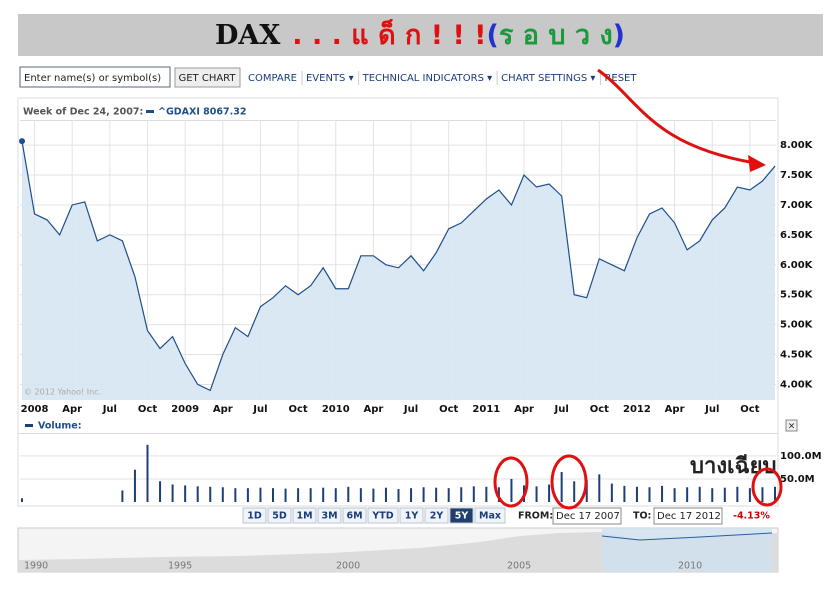 This screenshot has width=837, height=591. Describe the element at coordinates (791, 425) in the screenshot. I see `close-volume` at that location.